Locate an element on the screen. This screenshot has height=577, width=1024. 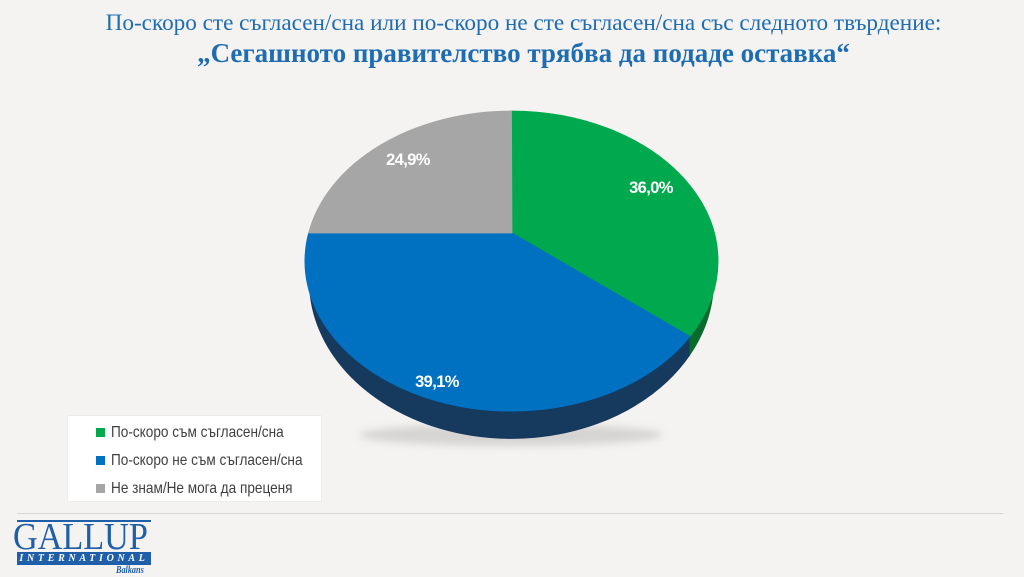
svg-text: 36,0% is located at coordinates (651, 188).